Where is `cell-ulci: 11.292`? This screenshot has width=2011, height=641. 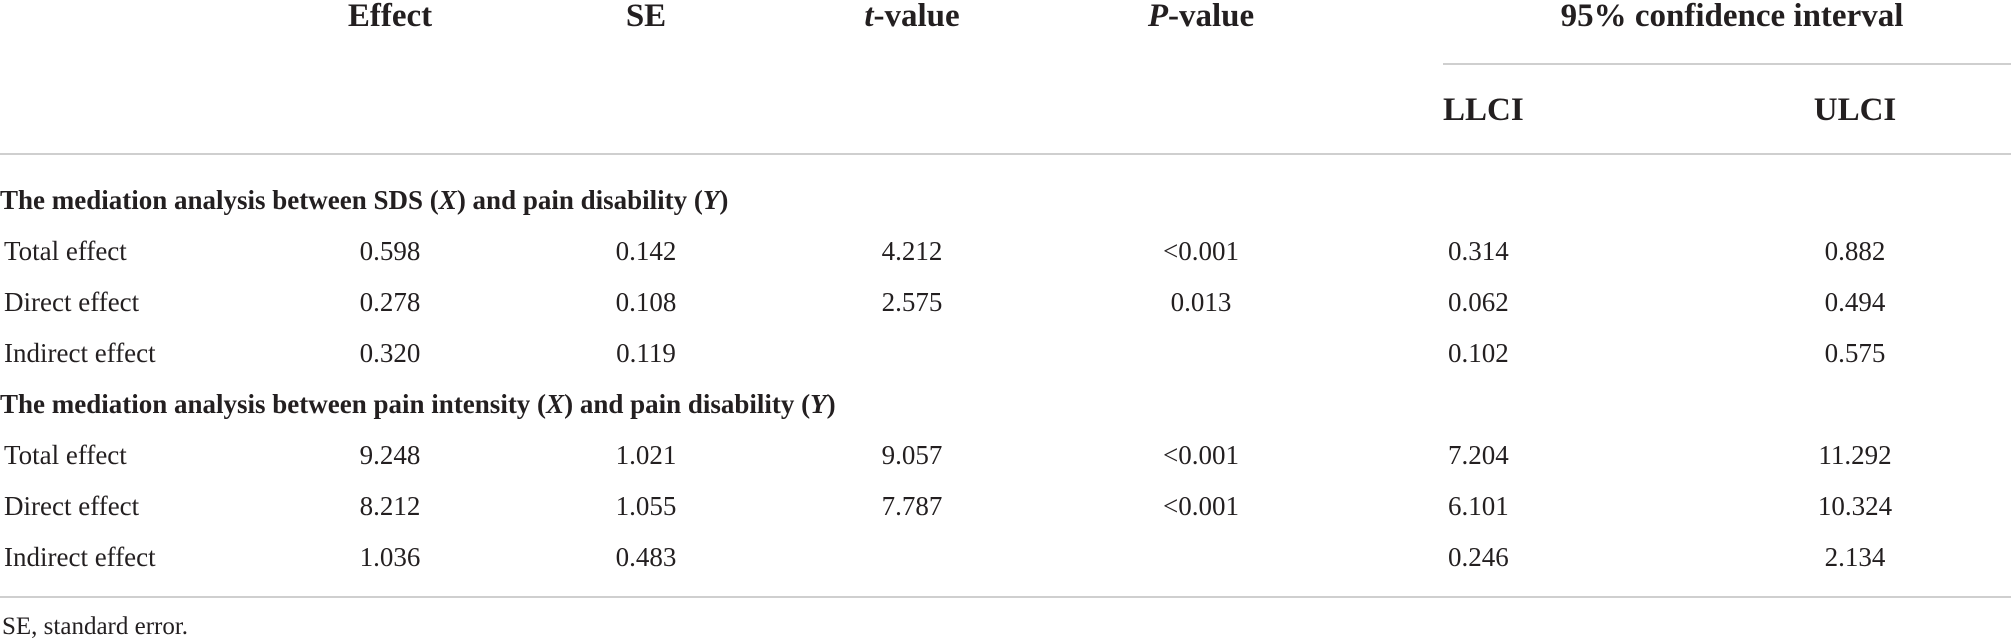 cell-ulci: 11.292 is located at coordinates (1855, 455).